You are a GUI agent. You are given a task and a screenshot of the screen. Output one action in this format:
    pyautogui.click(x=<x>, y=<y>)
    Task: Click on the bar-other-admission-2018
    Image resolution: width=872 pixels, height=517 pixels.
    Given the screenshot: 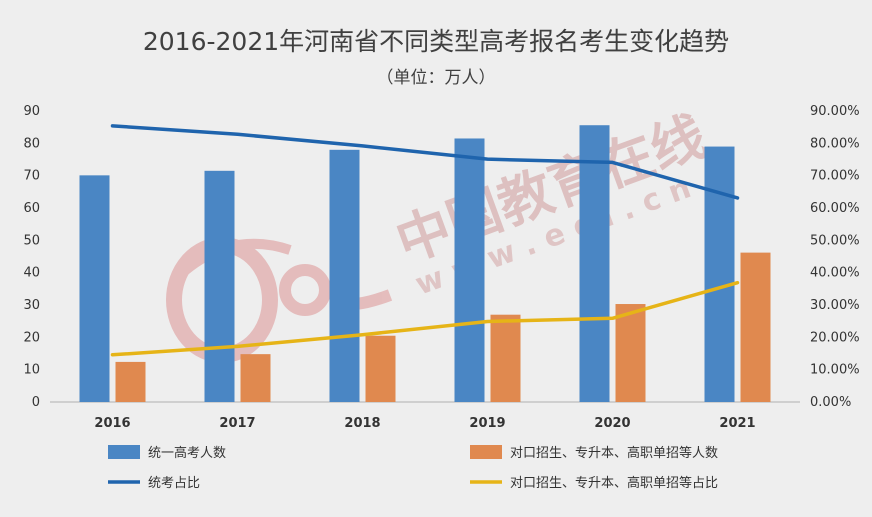 What is the action you would take?
    pyautogui.click(x=380, y=368)
    